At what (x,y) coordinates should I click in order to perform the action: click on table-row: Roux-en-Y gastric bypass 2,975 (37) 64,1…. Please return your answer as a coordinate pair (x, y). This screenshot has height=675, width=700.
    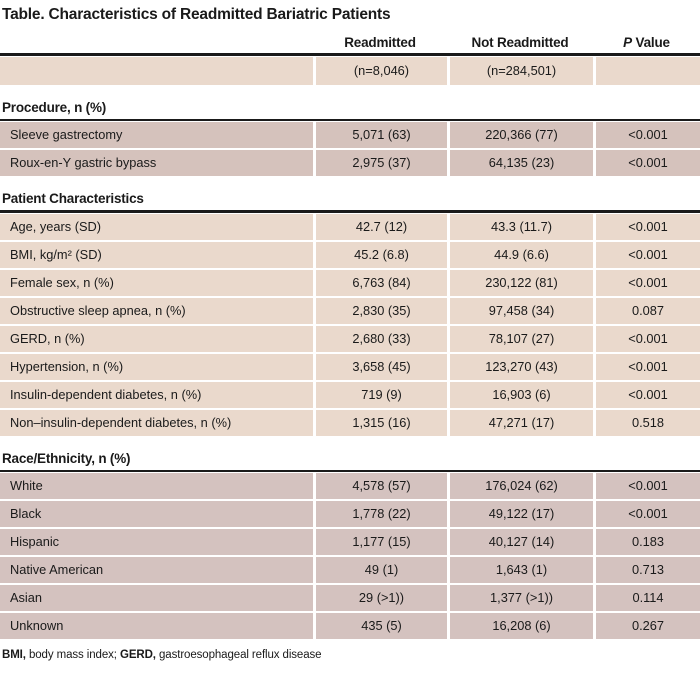
    Looking at the image, I should click on (350, 163).